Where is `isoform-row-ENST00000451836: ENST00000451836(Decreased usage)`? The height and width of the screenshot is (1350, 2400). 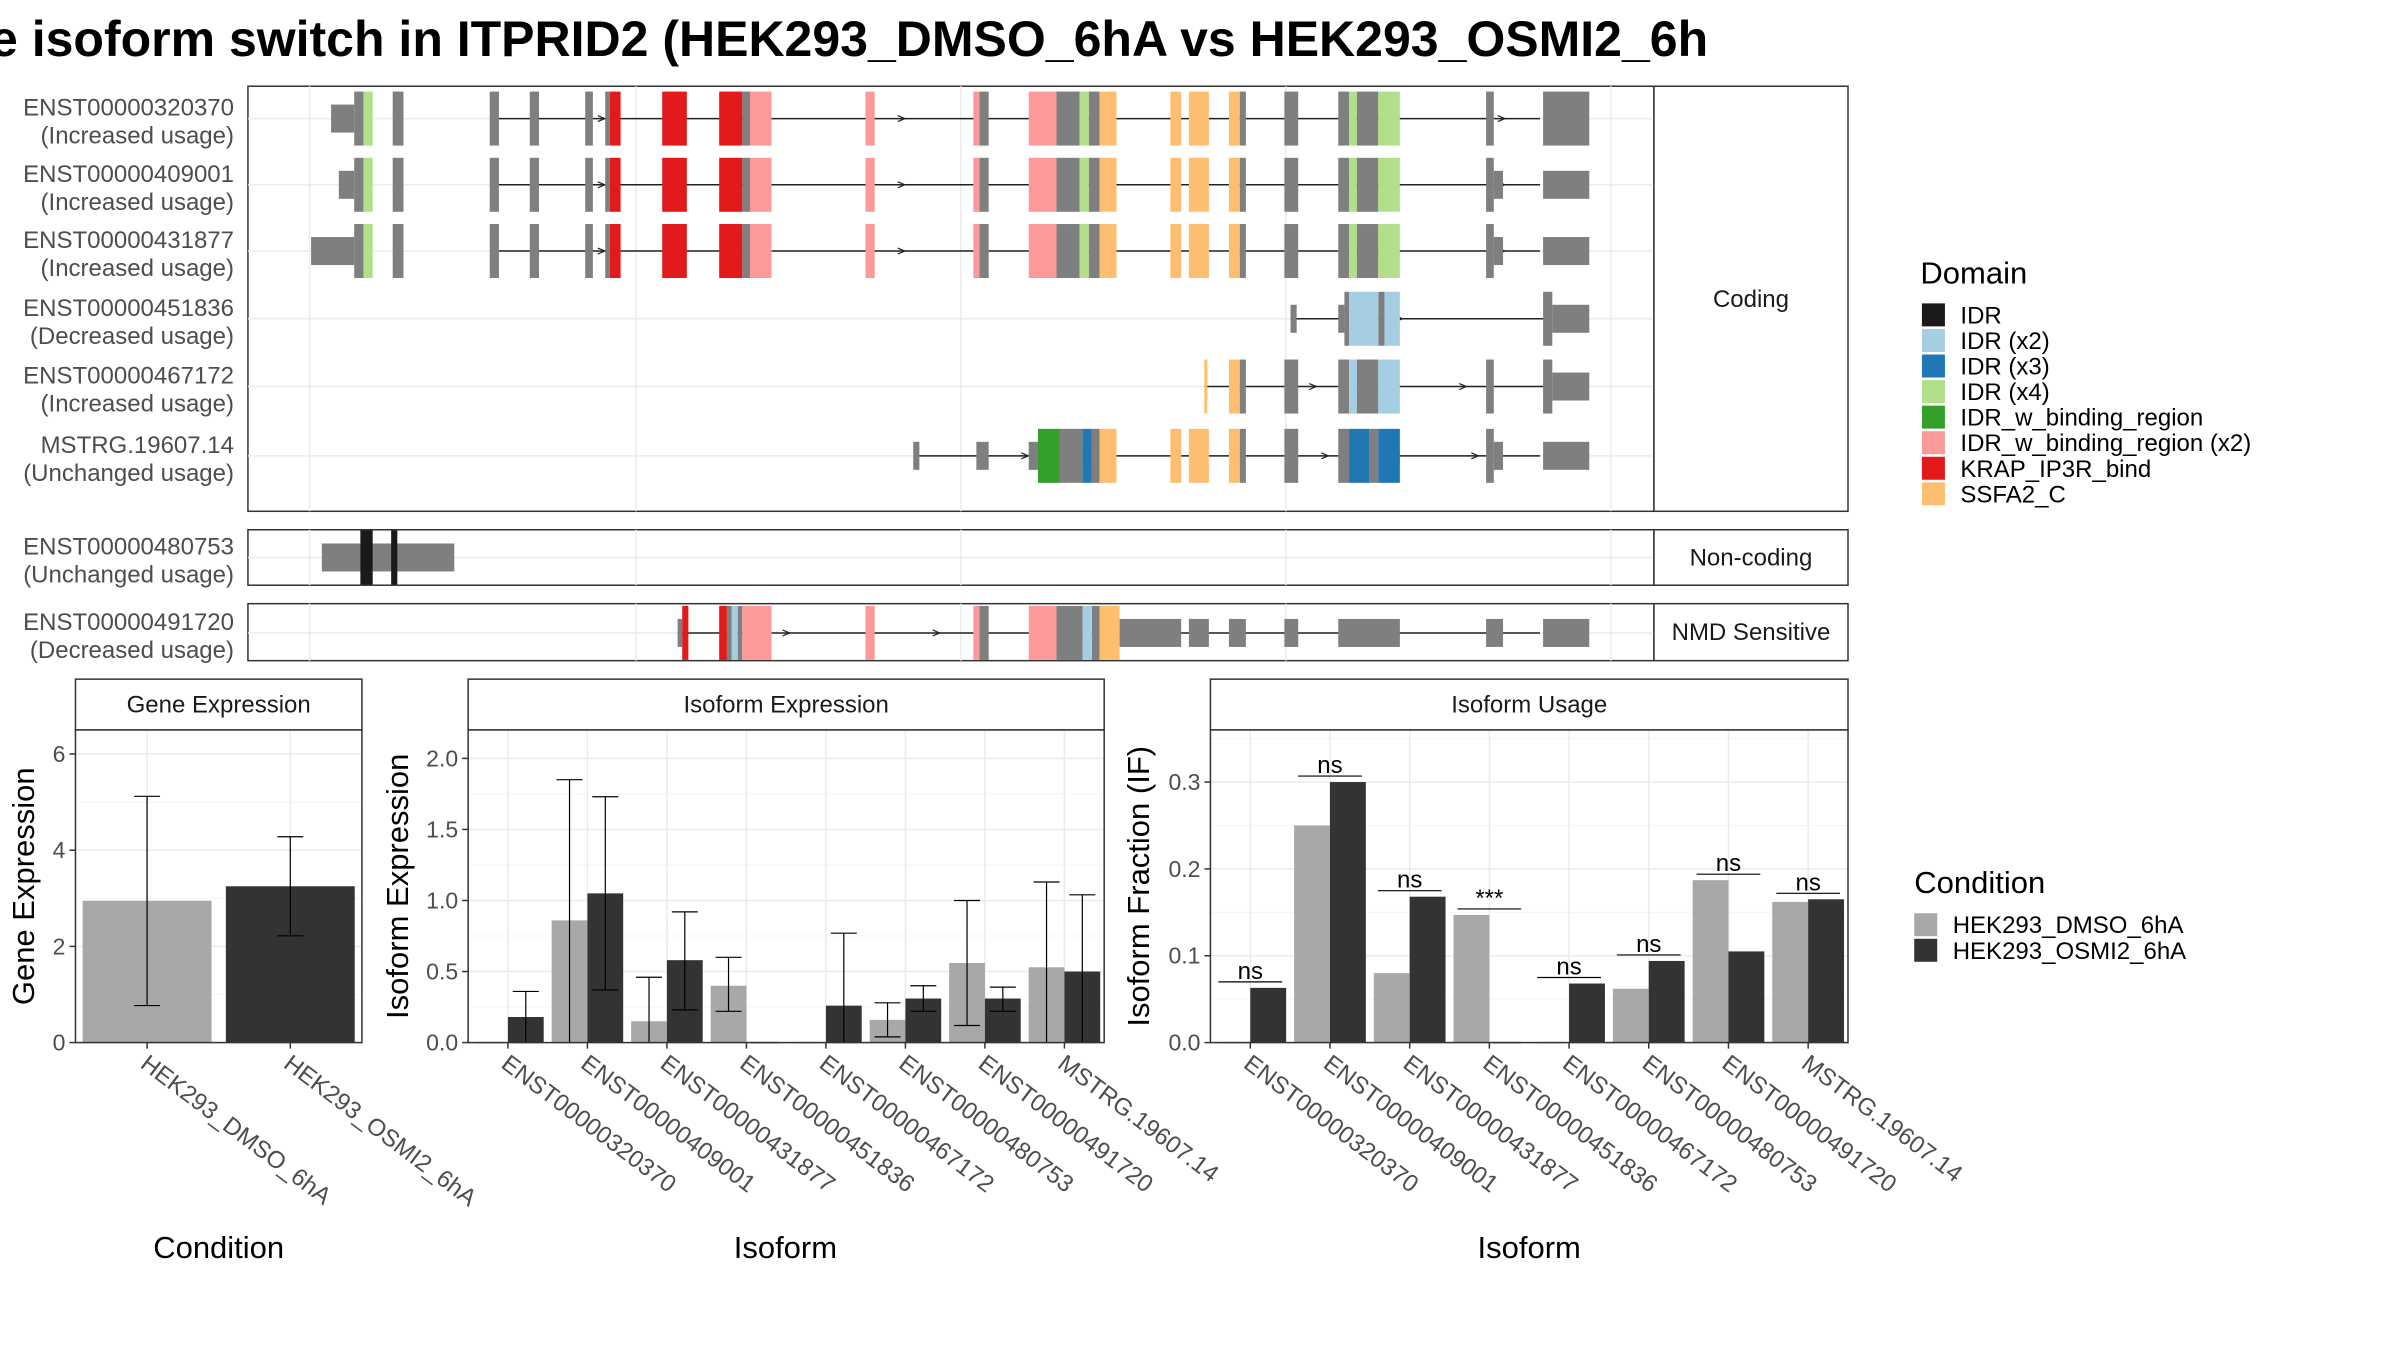 isoform-row-ENST00000451836: ENST00000451836(Decreased usage) is located at coordinates (806, 320).